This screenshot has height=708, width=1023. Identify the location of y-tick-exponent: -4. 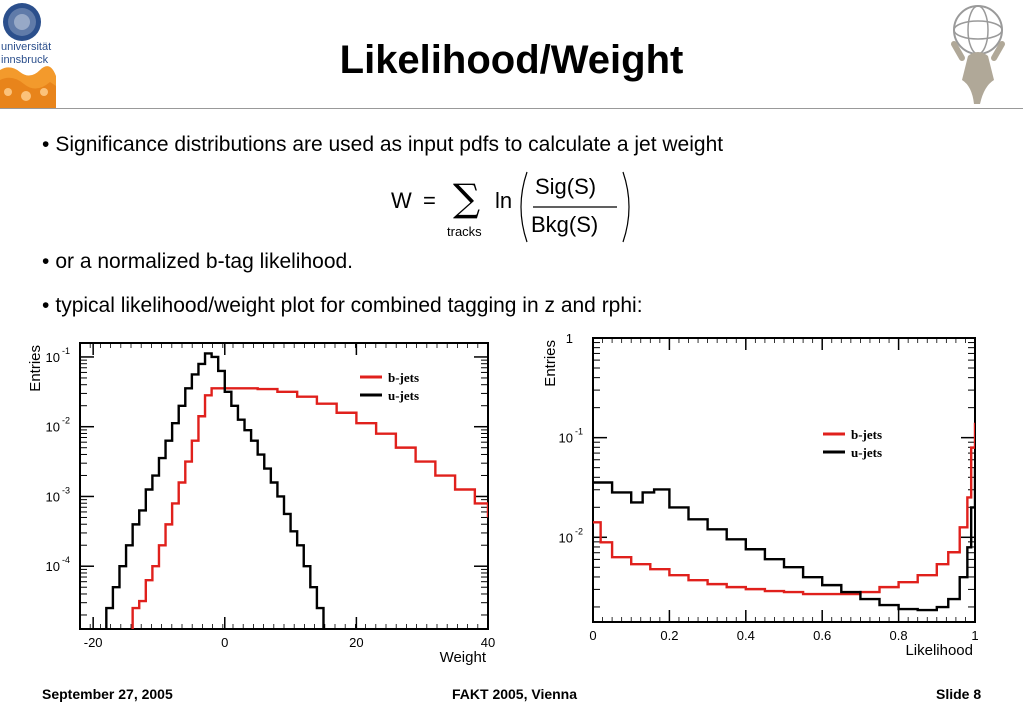
(66, 560).